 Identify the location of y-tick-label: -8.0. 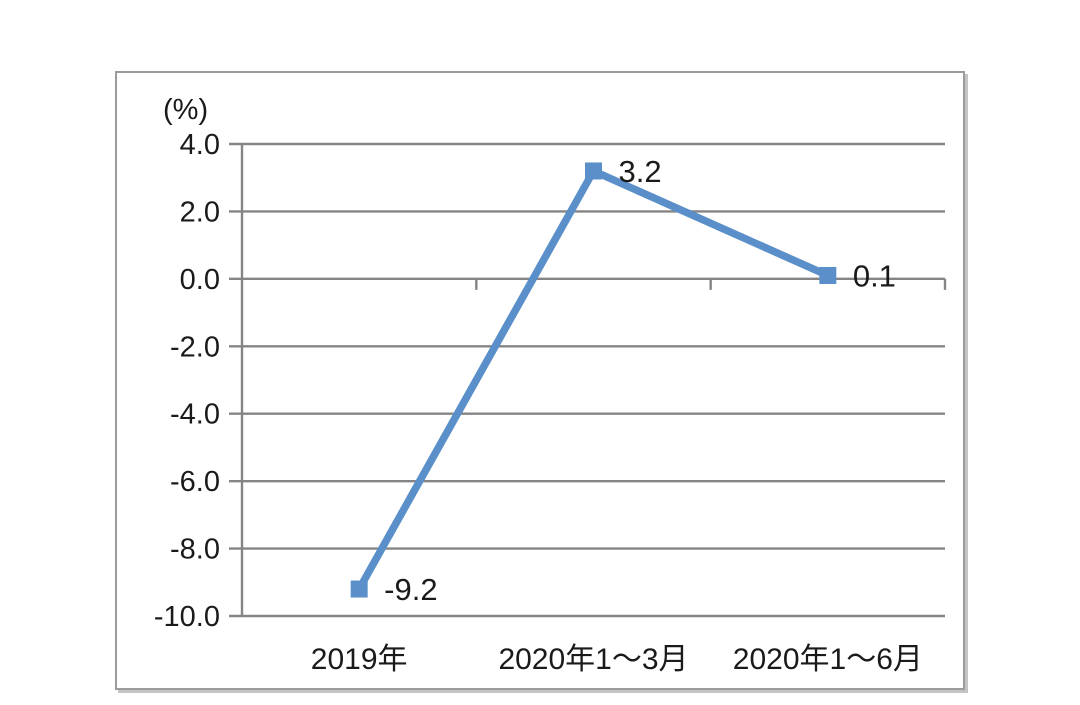
(195, 550).